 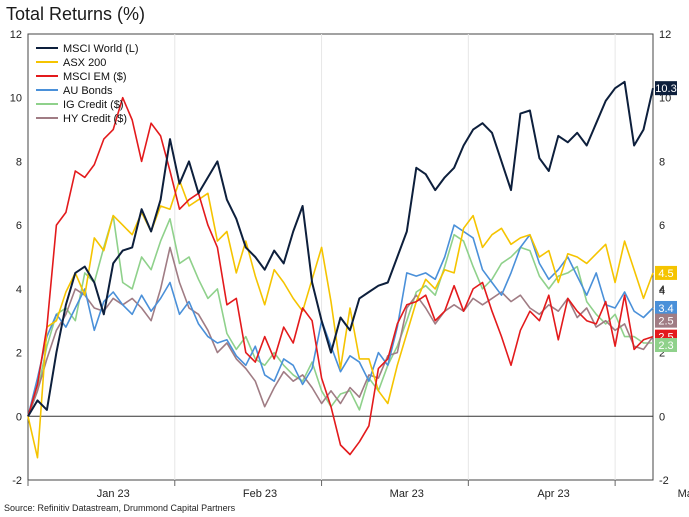 I want to click on y-tick-label-left: 8, so click(x=19, y=162).